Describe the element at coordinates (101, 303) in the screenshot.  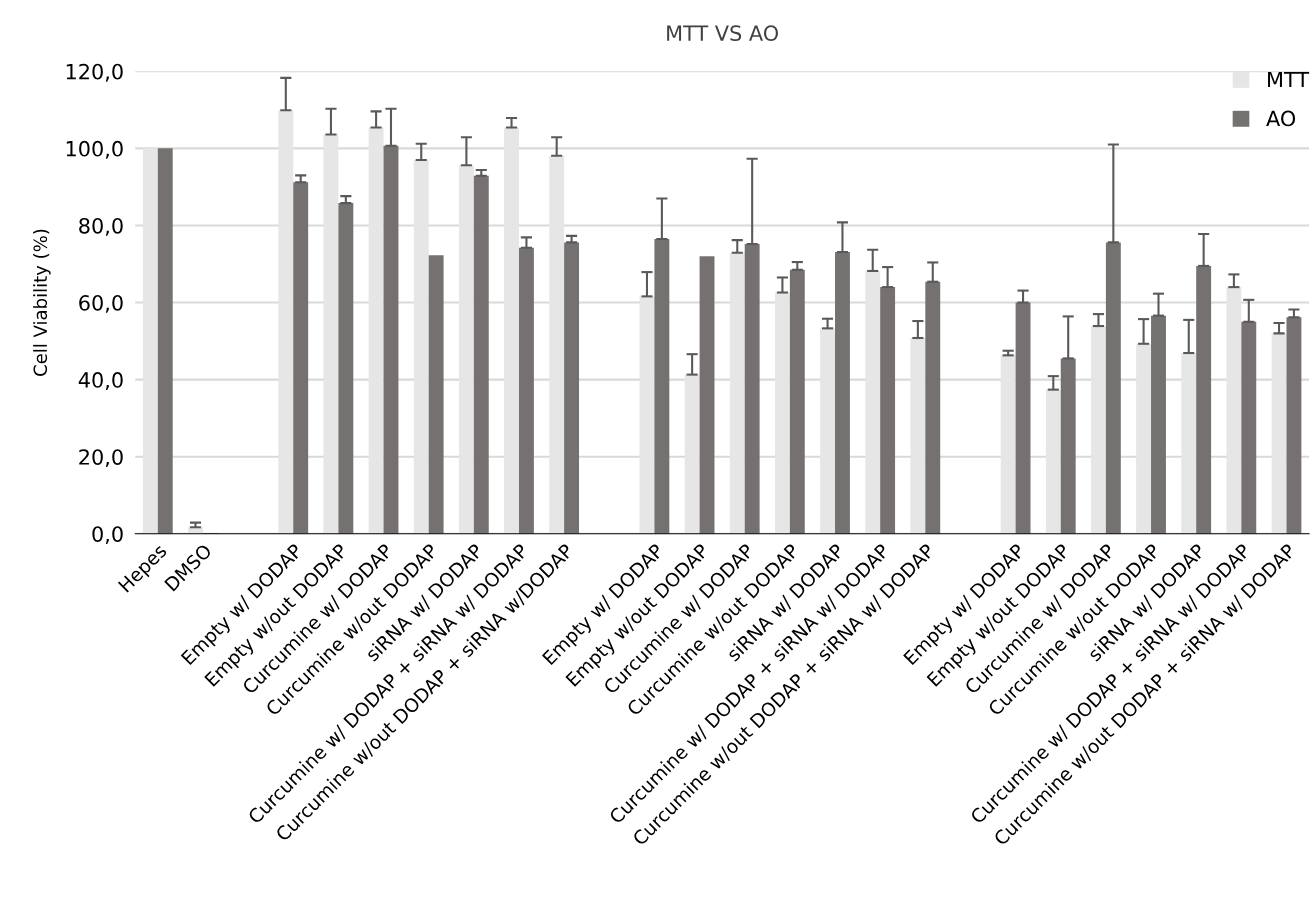
I see `y-tick-label: 60,0` at that location.